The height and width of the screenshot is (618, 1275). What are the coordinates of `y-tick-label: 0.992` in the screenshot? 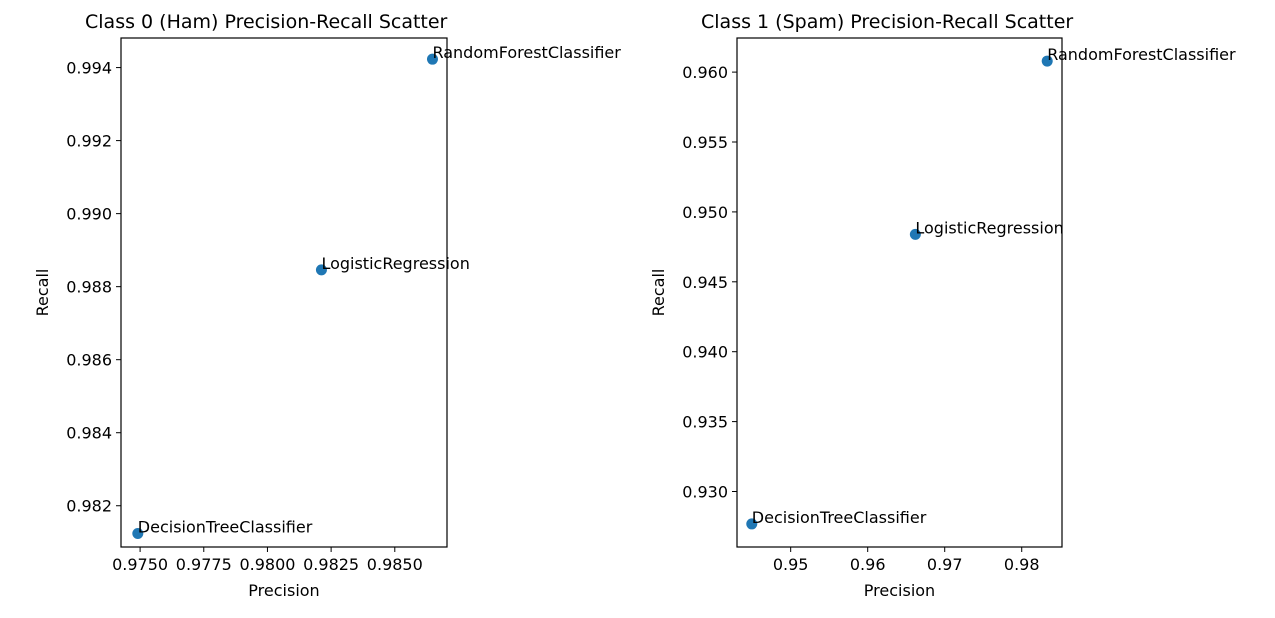 It's located at (89, 141).